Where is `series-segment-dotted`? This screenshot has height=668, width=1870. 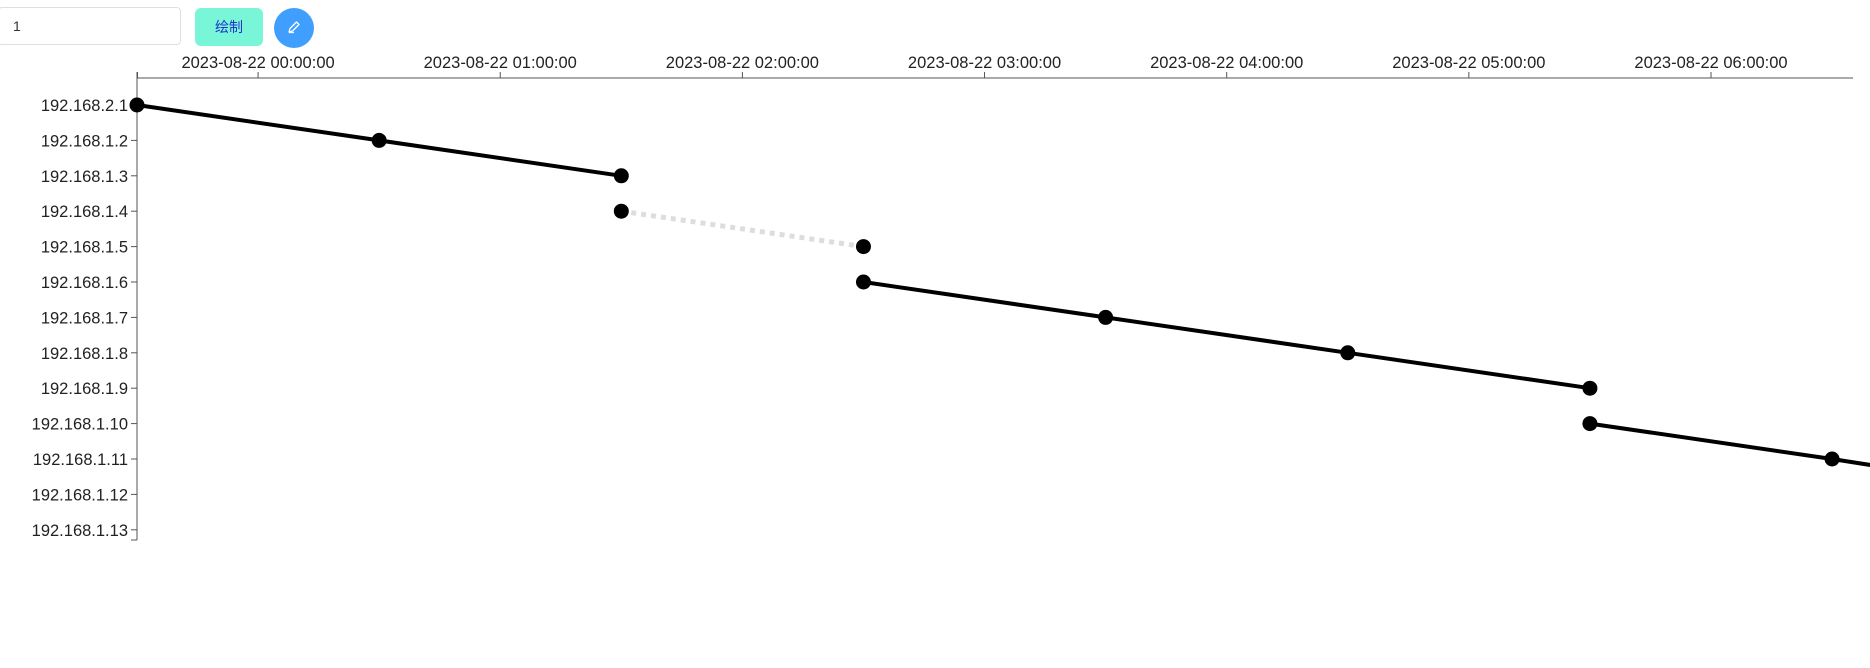 series-segment-dotted is located at coordinates (742, 229).